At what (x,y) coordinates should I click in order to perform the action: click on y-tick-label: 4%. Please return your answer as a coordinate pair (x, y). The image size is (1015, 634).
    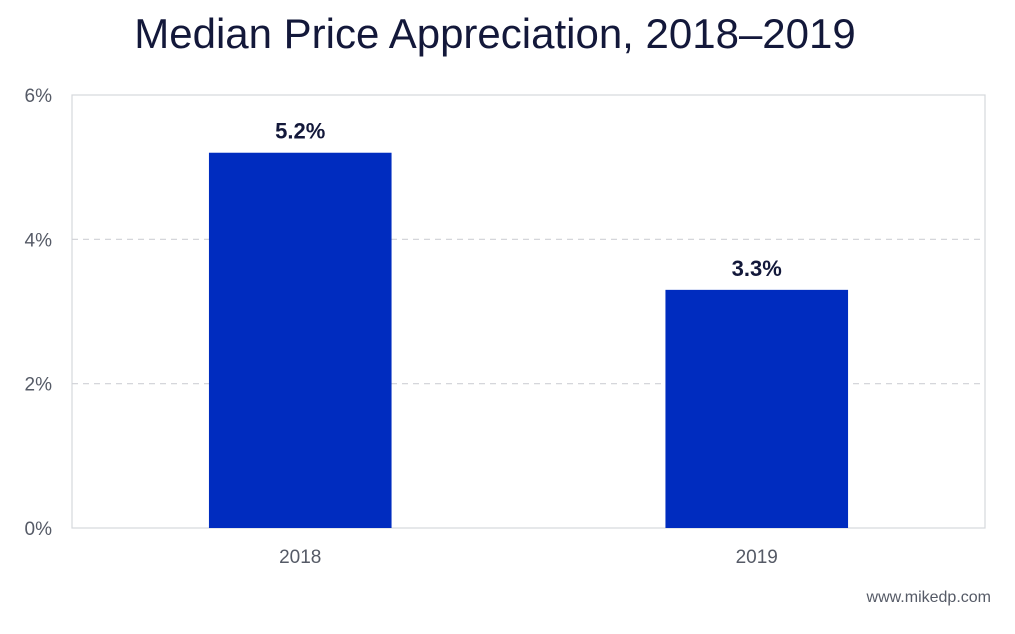
    Looking at the image, I should click on (39, 240).